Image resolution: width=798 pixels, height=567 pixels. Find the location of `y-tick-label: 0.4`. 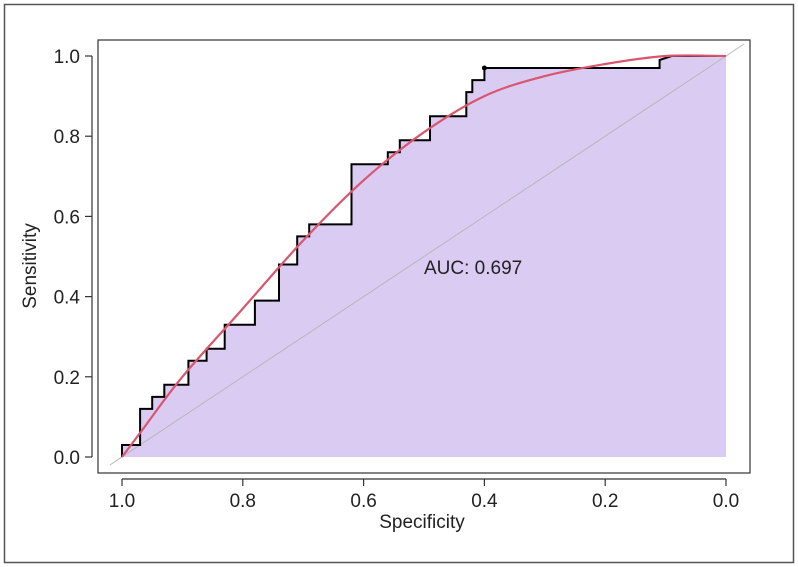

y-tick-label: 0.4 is located at coordinates (67, 298).